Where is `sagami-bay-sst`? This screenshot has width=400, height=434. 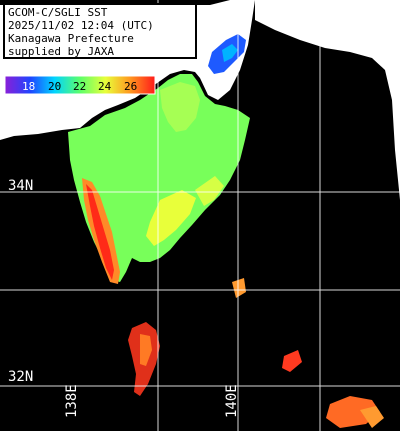
sagami-bay-sst is located at coordinates (180, 107).